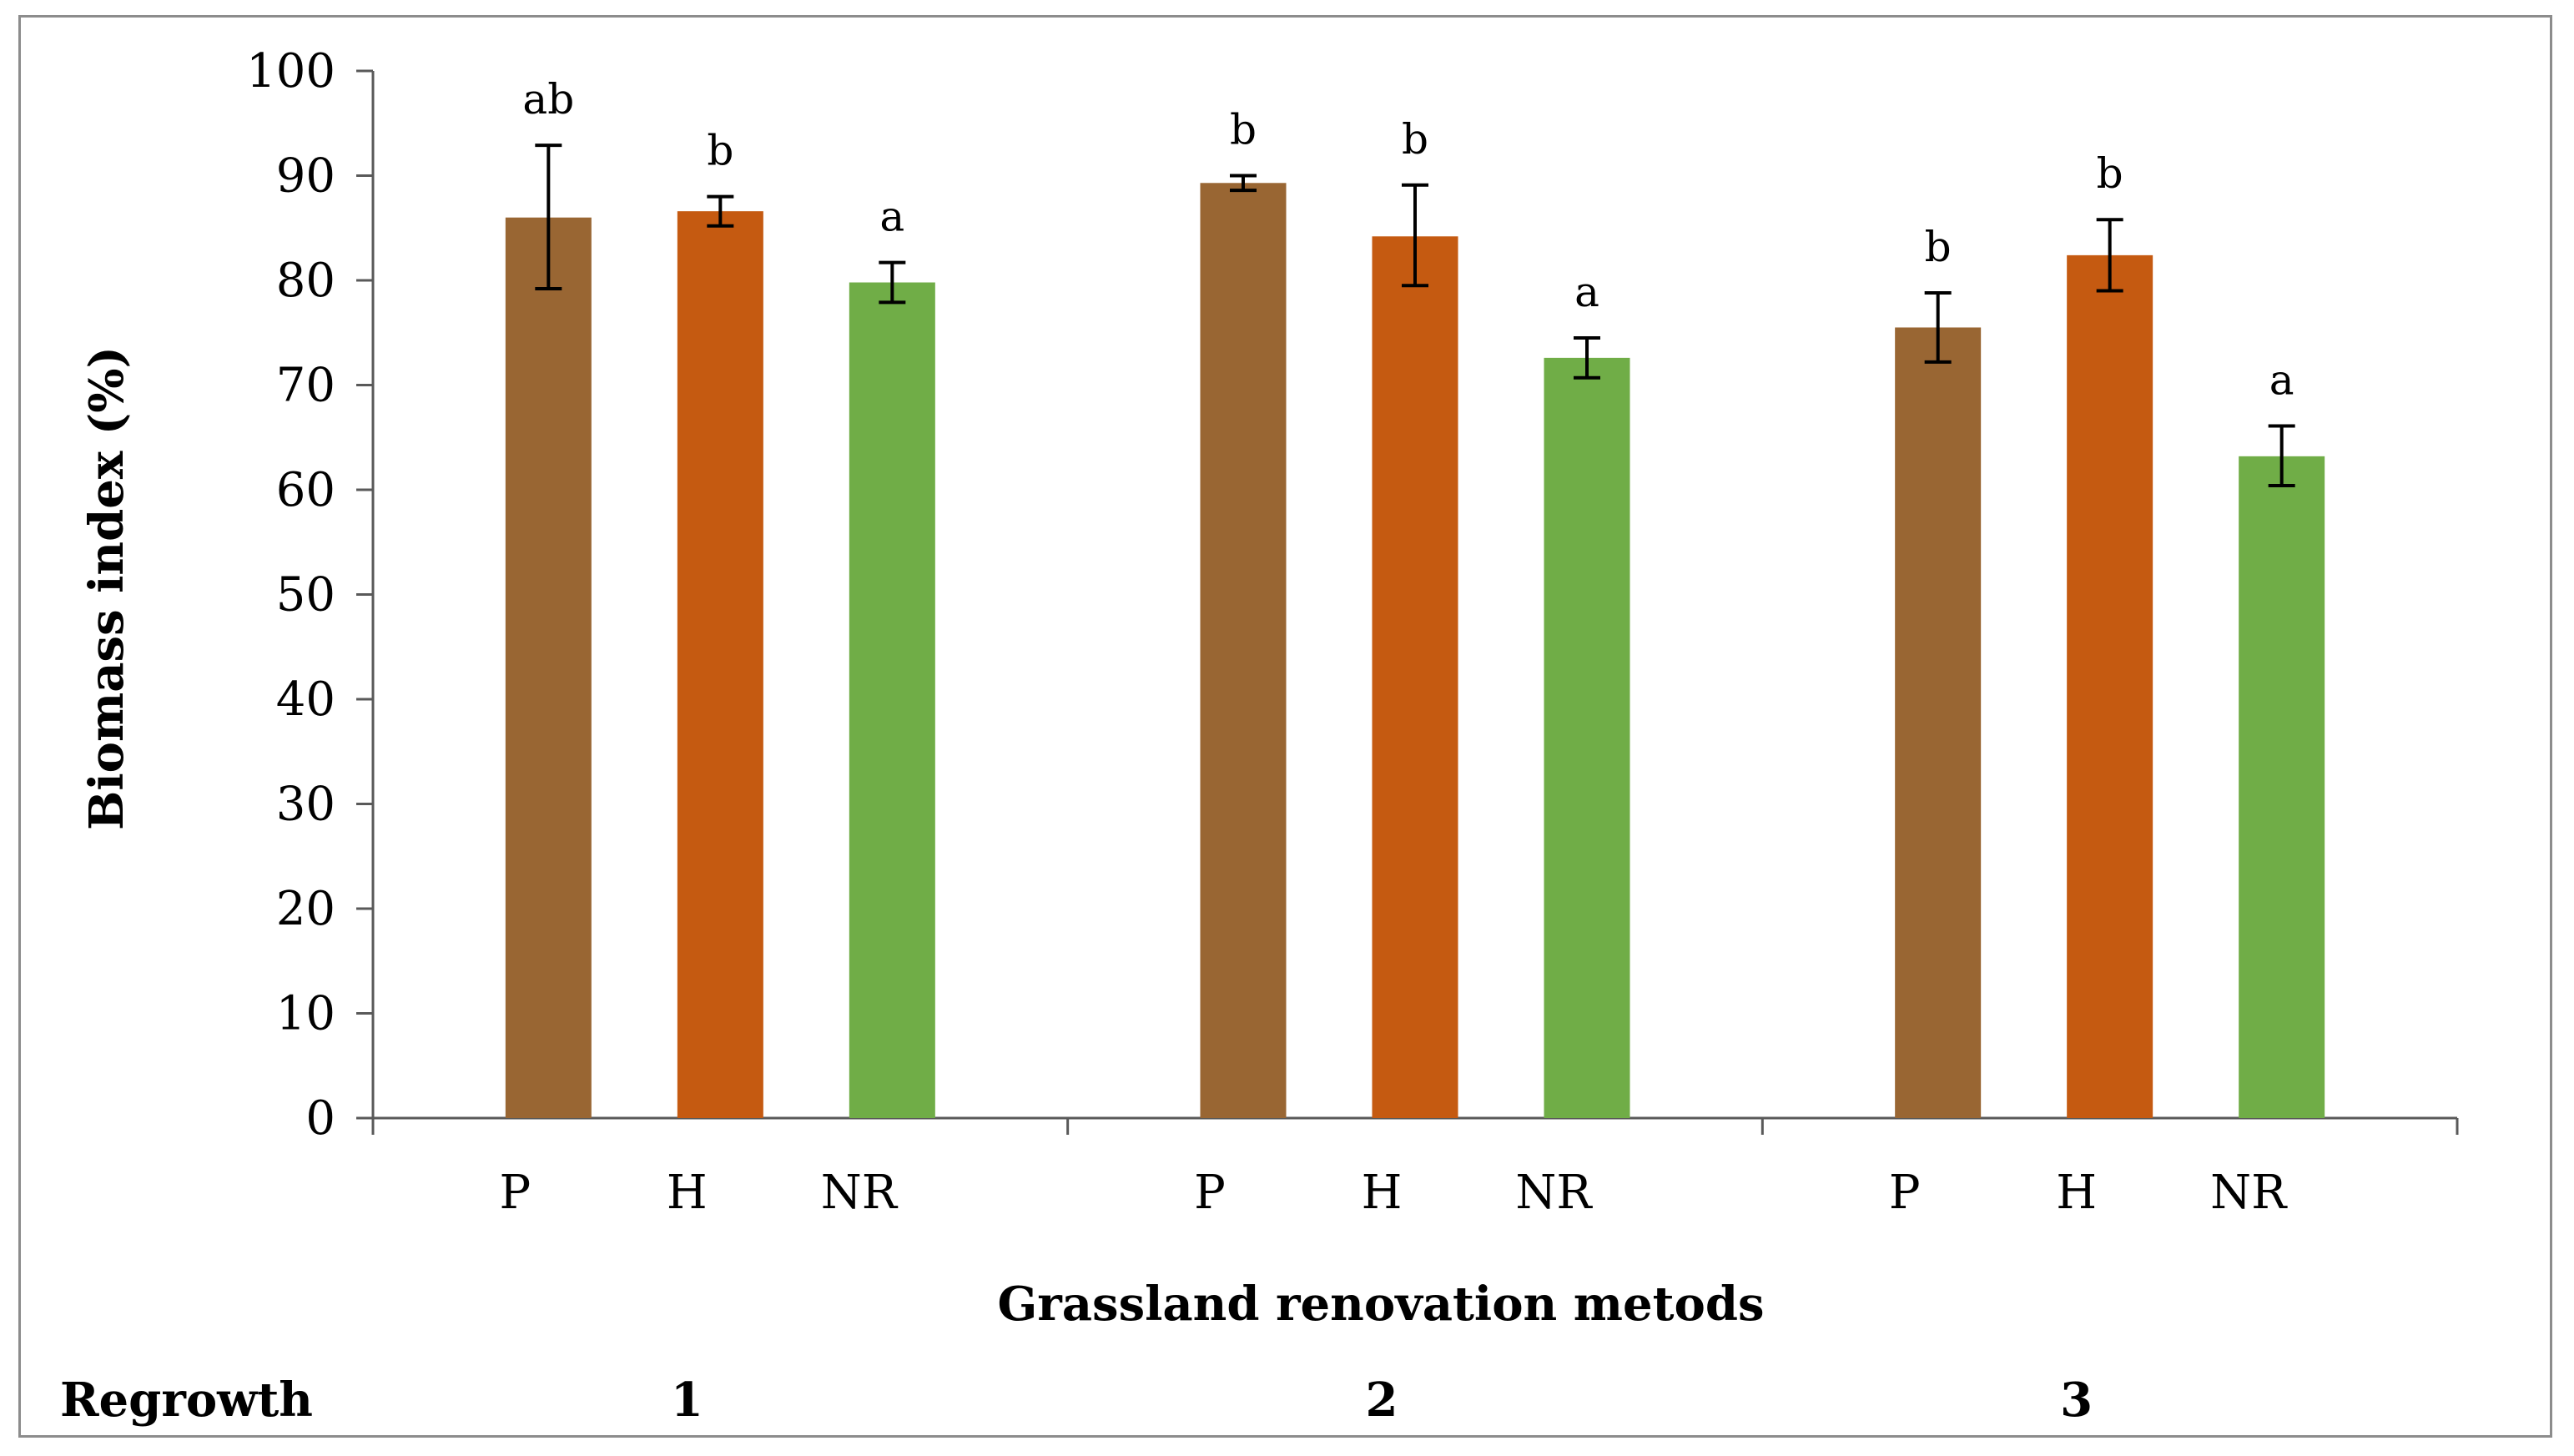  Describe the element at coordinates (1380, 1304) in the screenshot. I see `x-axis-title: Grassland renovation metods` at that location.